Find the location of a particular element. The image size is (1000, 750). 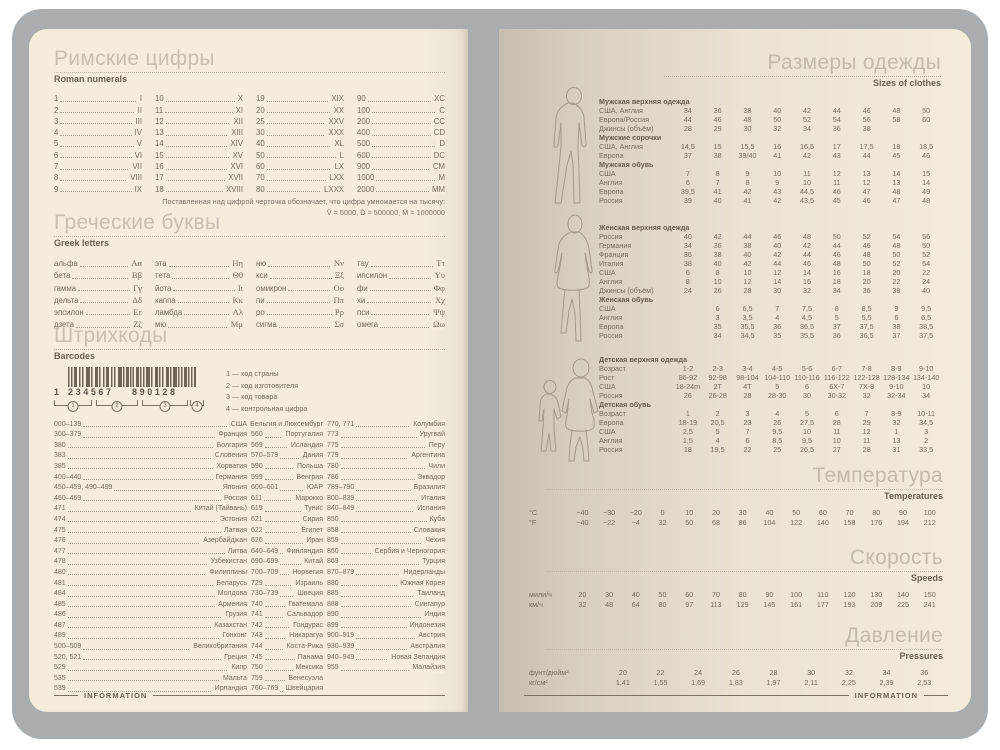

leader-value: Сальвадор is located at coordinates (303, 615).